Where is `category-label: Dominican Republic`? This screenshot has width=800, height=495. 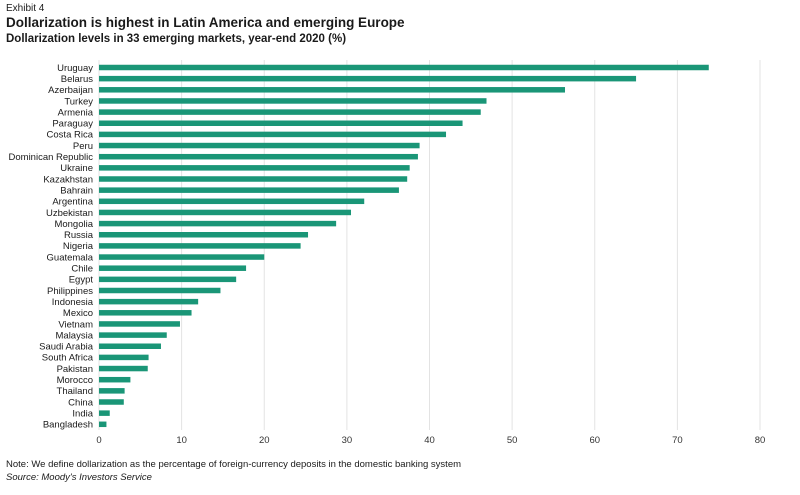
category-label: Dominican Republic is located at coordinates (51, 157).